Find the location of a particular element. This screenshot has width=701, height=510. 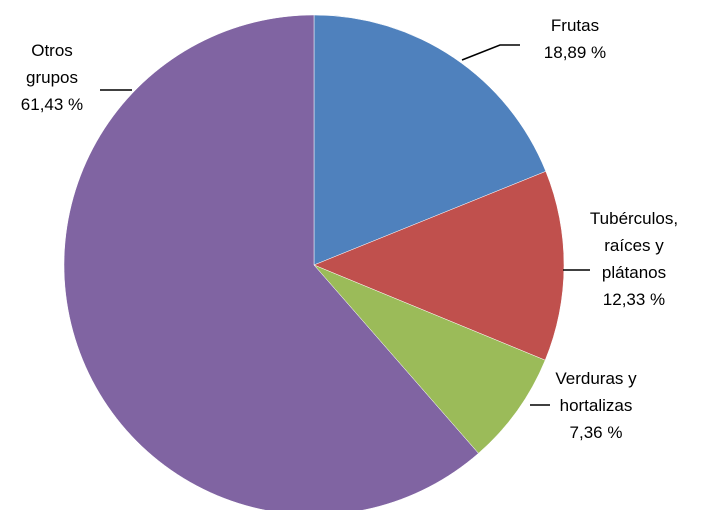

slice-label: Otros grupos 61,43 % is located at coordinates (52, 77).